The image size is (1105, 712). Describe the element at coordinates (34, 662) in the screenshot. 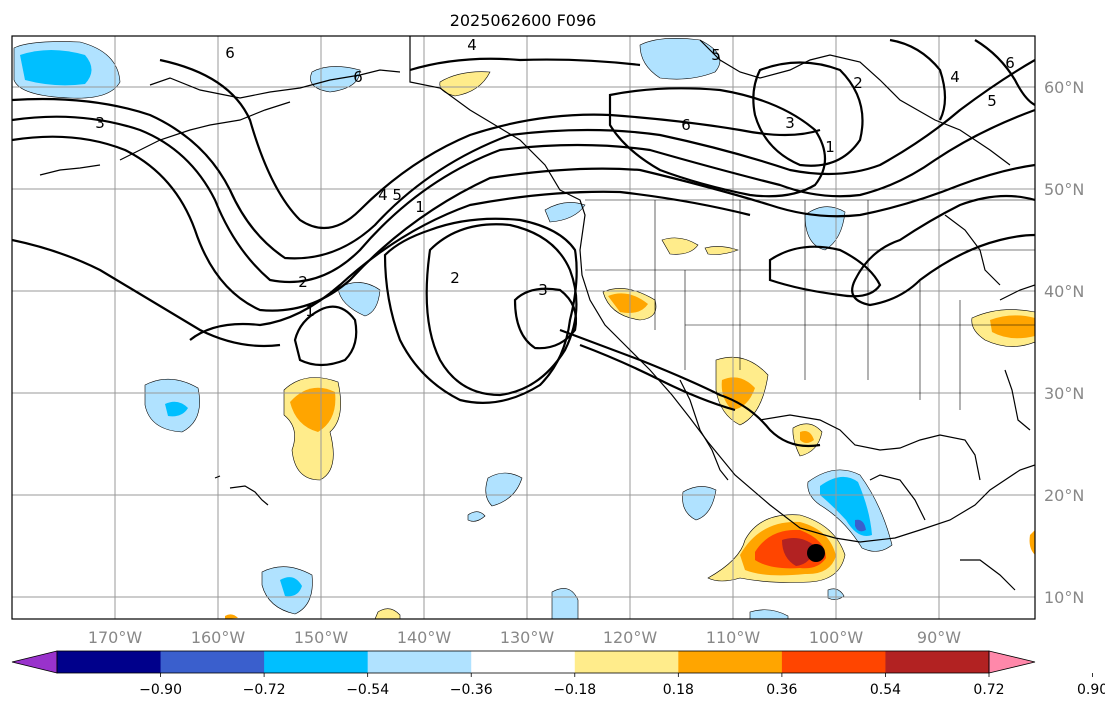

I see `colorbar-extend-low` at that location.